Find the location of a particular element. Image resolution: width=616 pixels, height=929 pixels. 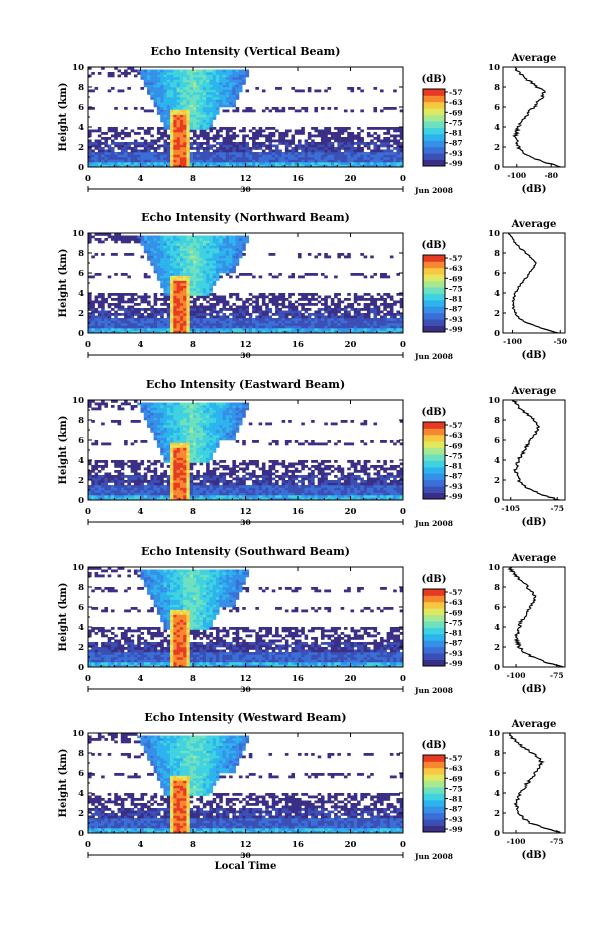

y-tick-label: 0 is located at coordinates (81, 168).